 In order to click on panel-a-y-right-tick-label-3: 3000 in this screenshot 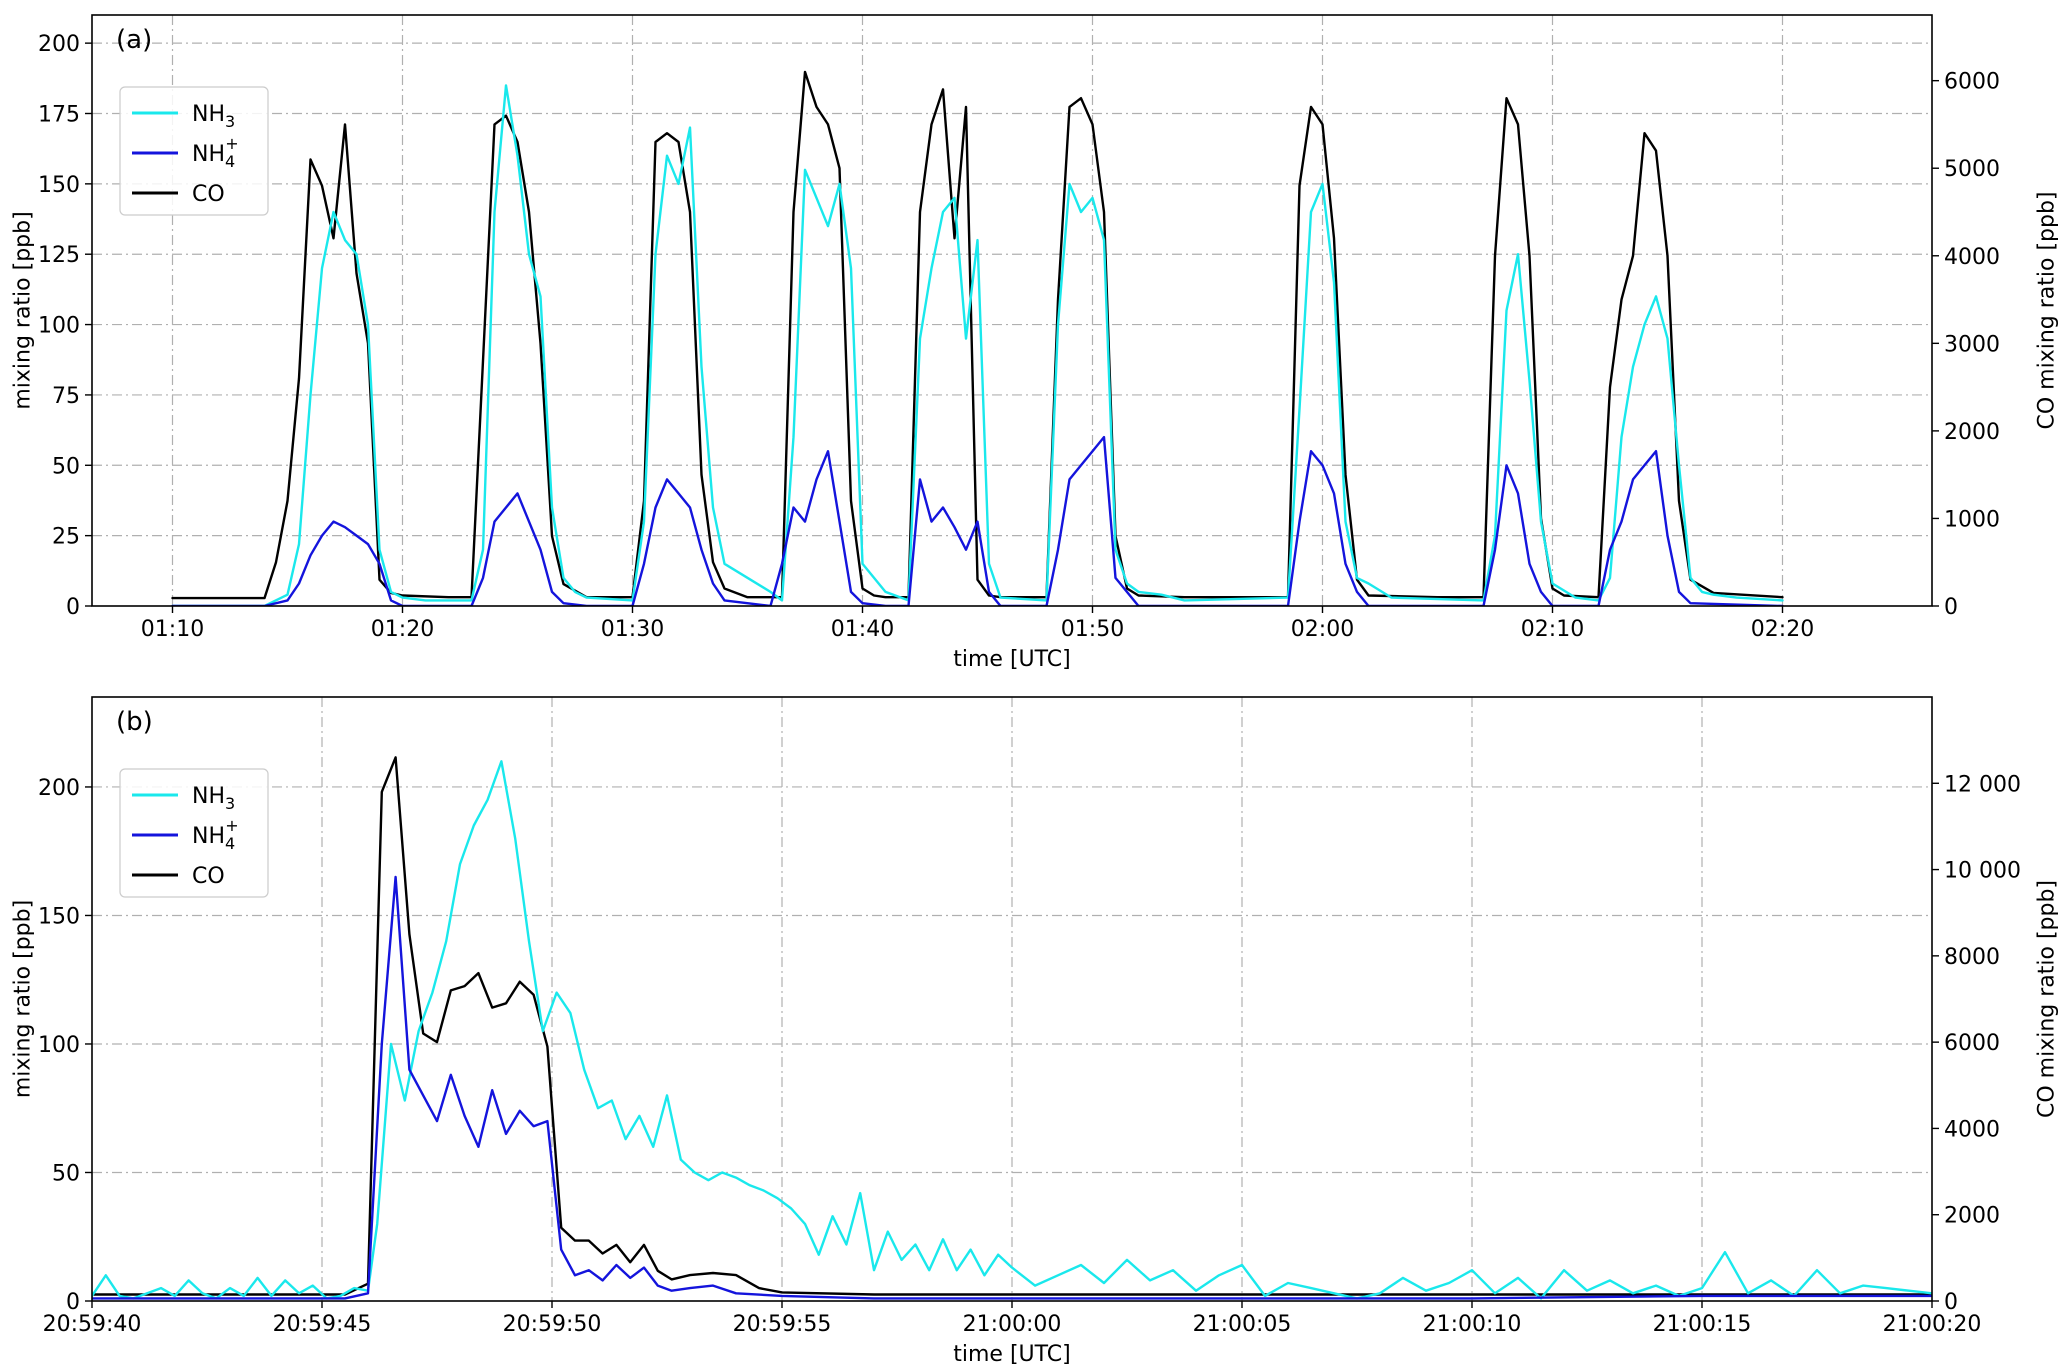, I will do `click(1972, 344)`.